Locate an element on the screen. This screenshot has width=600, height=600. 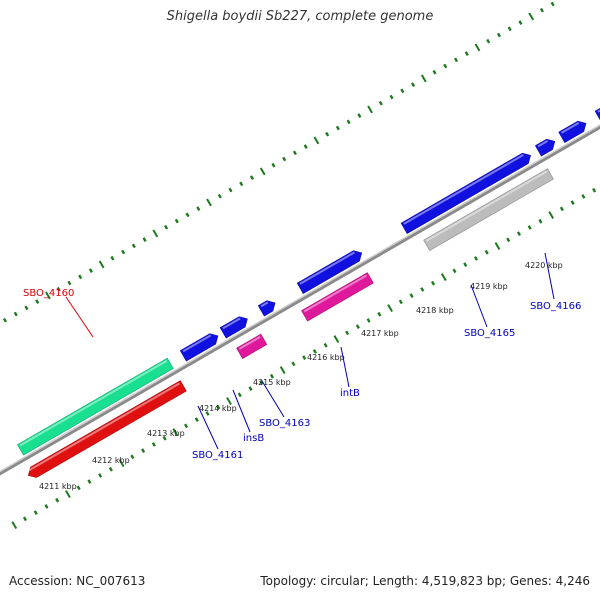
kbp-label: 4218 kbp is located at coordinates (435, 310).